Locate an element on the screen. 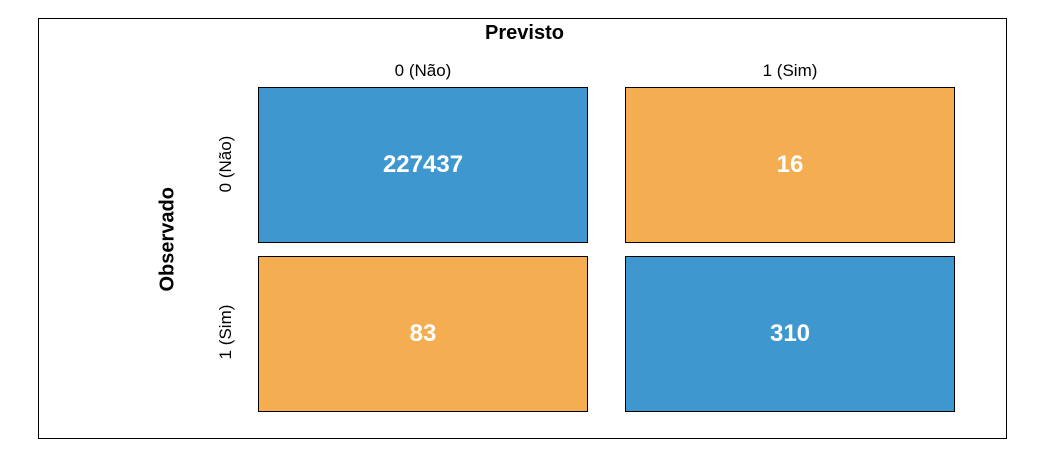 Image resolution: width=1049 pixels, height=459 pixels. y-axis-title: Observado is located at coordinates (167, 239).